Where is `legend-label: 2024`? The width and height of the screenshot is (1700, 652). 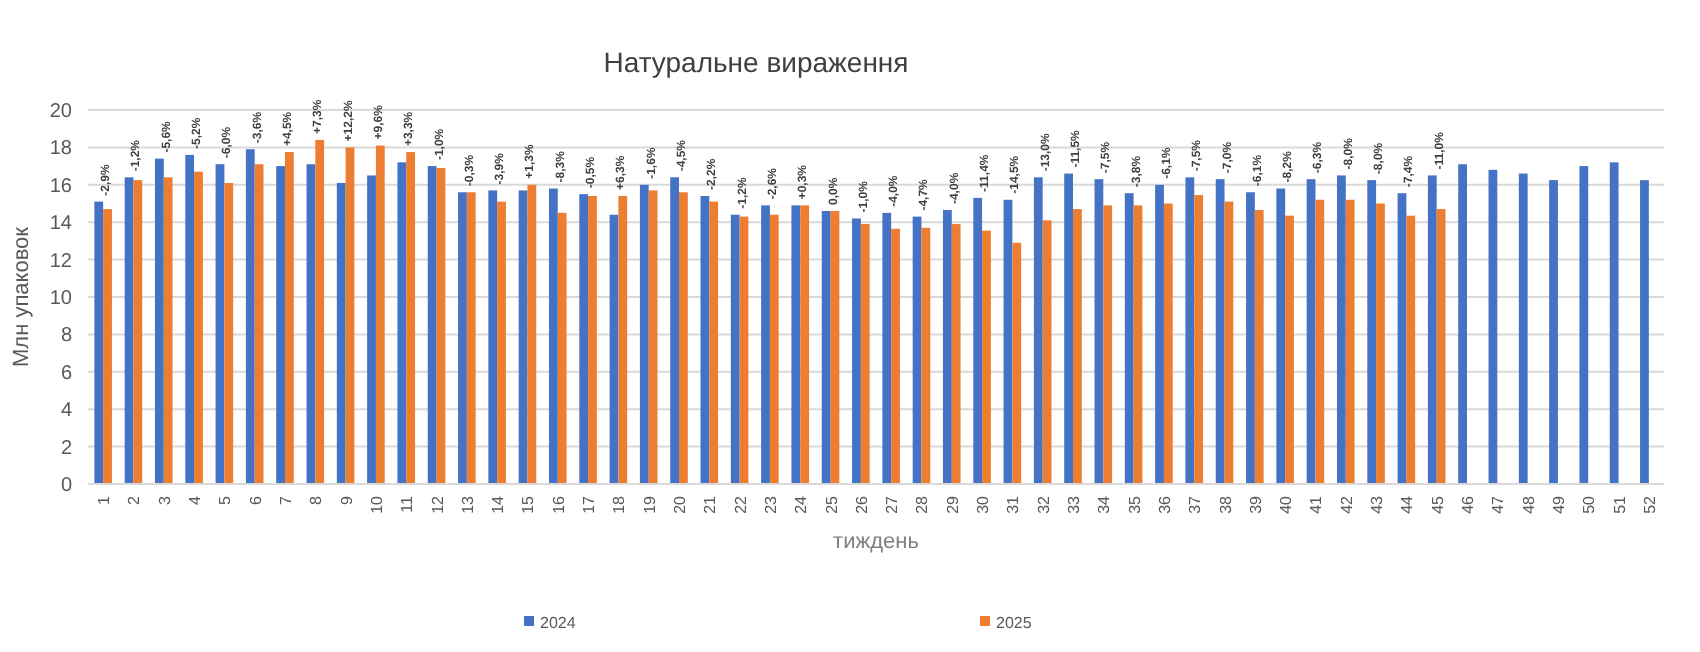 legend-label: 2024 is located at coordinates (558, 623).